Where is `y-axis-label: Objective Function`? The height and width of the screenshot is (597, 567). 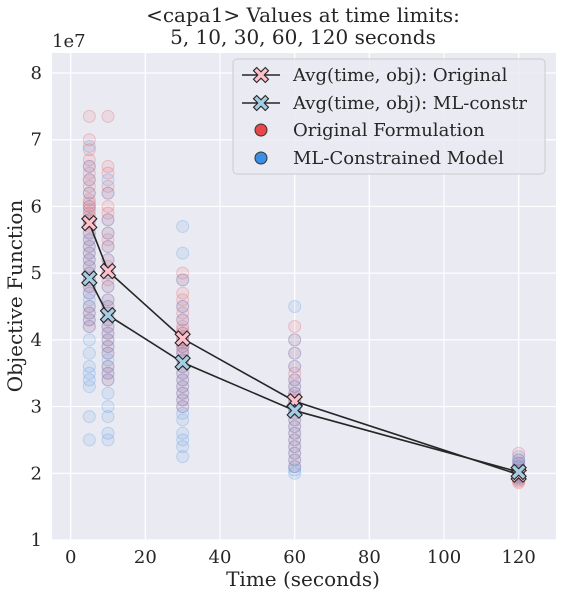 y-axis-label: Objective Function is located at coordinates (15, 296).